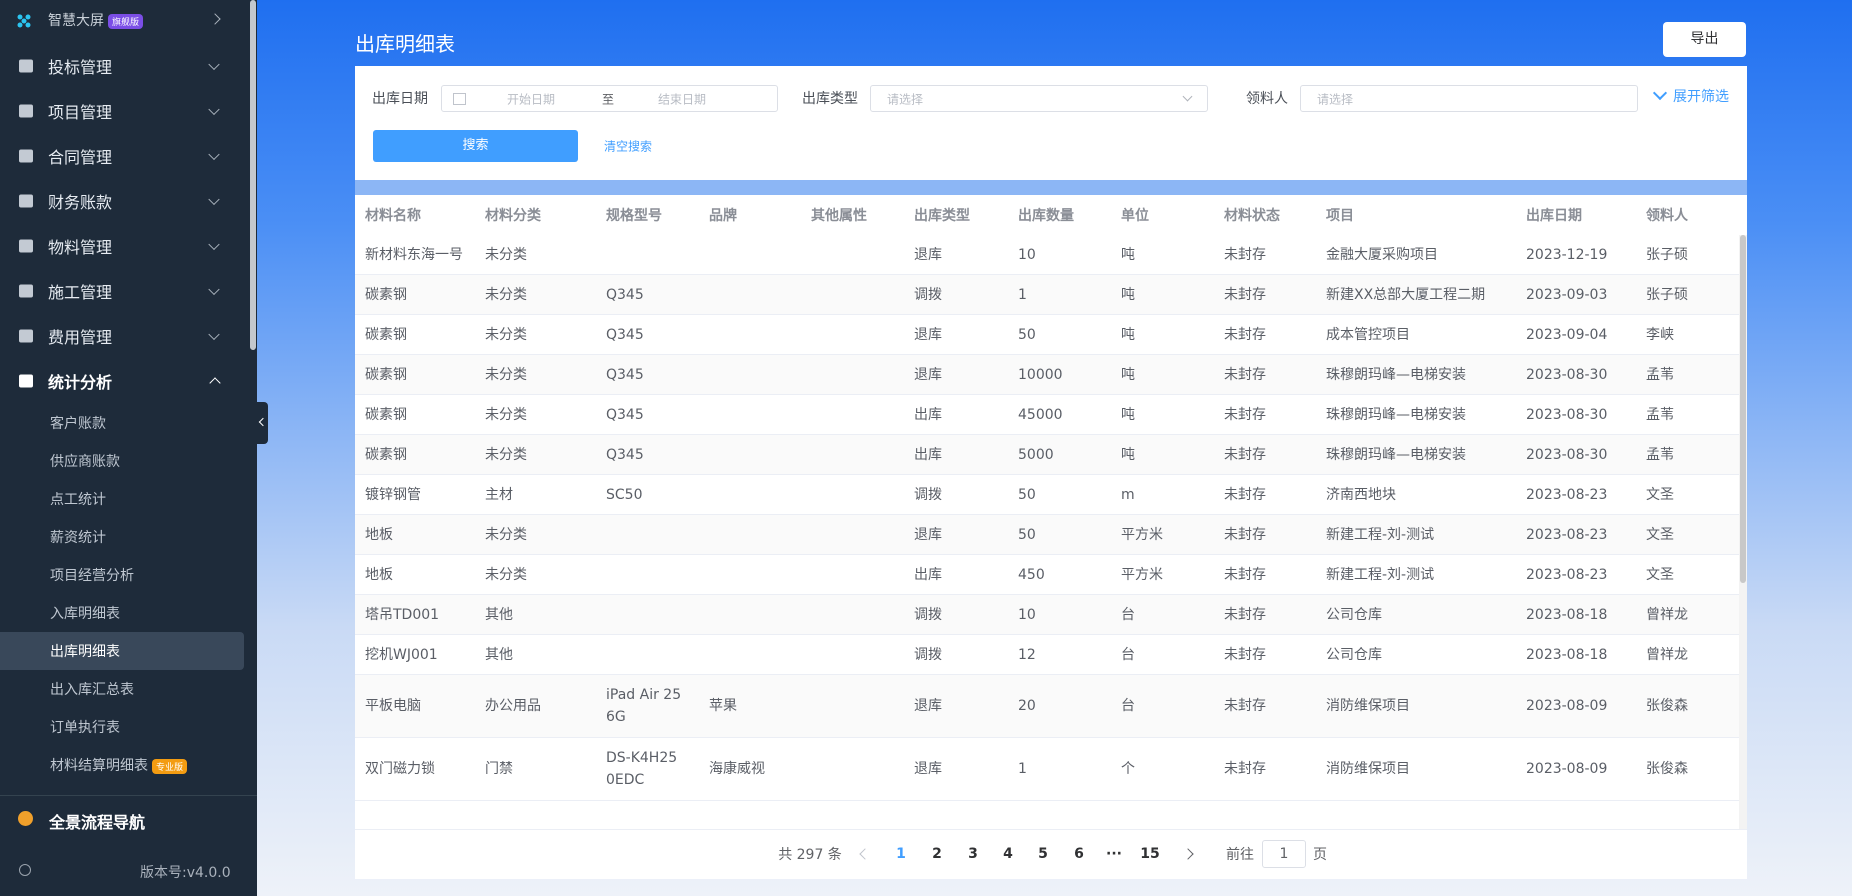 Image resolution: width=1852 pixels, height=896 pixels. Describe the element at coordinates (723, 706) in the screenshot. I see `table-cell: 苹果` at that location.